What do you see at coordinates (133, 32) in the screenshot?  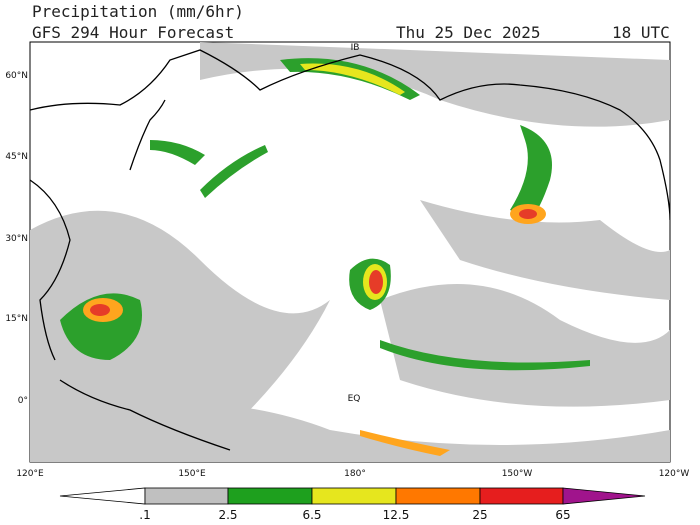 I see `subtitle: GFS 294 Hour Forecast` at bounding box center [133, 32].